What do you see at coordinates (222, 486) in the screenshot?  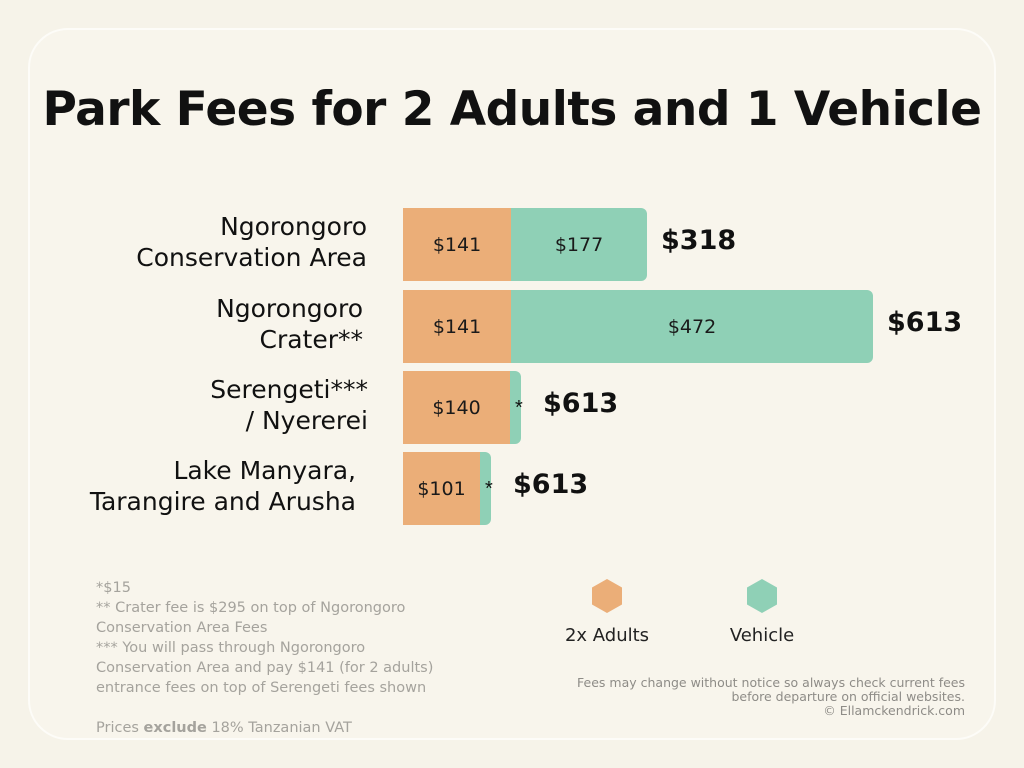 I see `category-label: Lake Manyara, Tarangire and Arusha` at bounding box center [222, 486].